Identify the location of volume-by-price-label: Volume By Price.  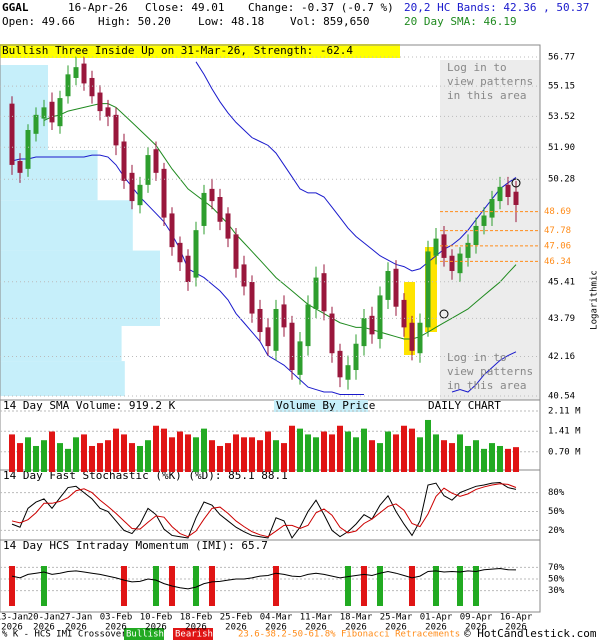
(325, 405).